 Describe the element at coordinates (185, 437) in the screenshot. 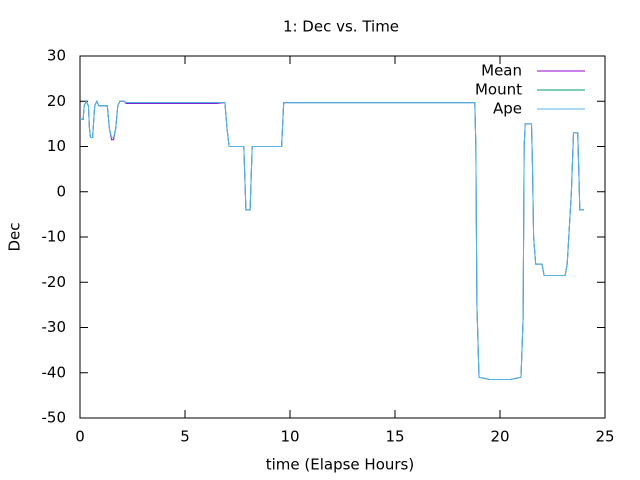

I see `x-tick-label: 5` at that location.